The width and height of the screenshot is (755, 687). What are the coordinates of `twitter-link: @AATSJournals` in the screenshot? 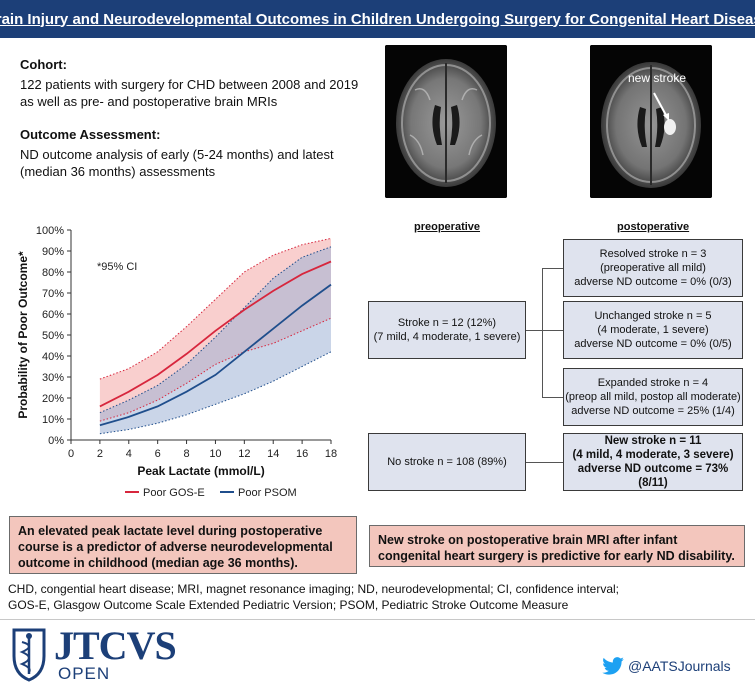 It's located at (666, 666).